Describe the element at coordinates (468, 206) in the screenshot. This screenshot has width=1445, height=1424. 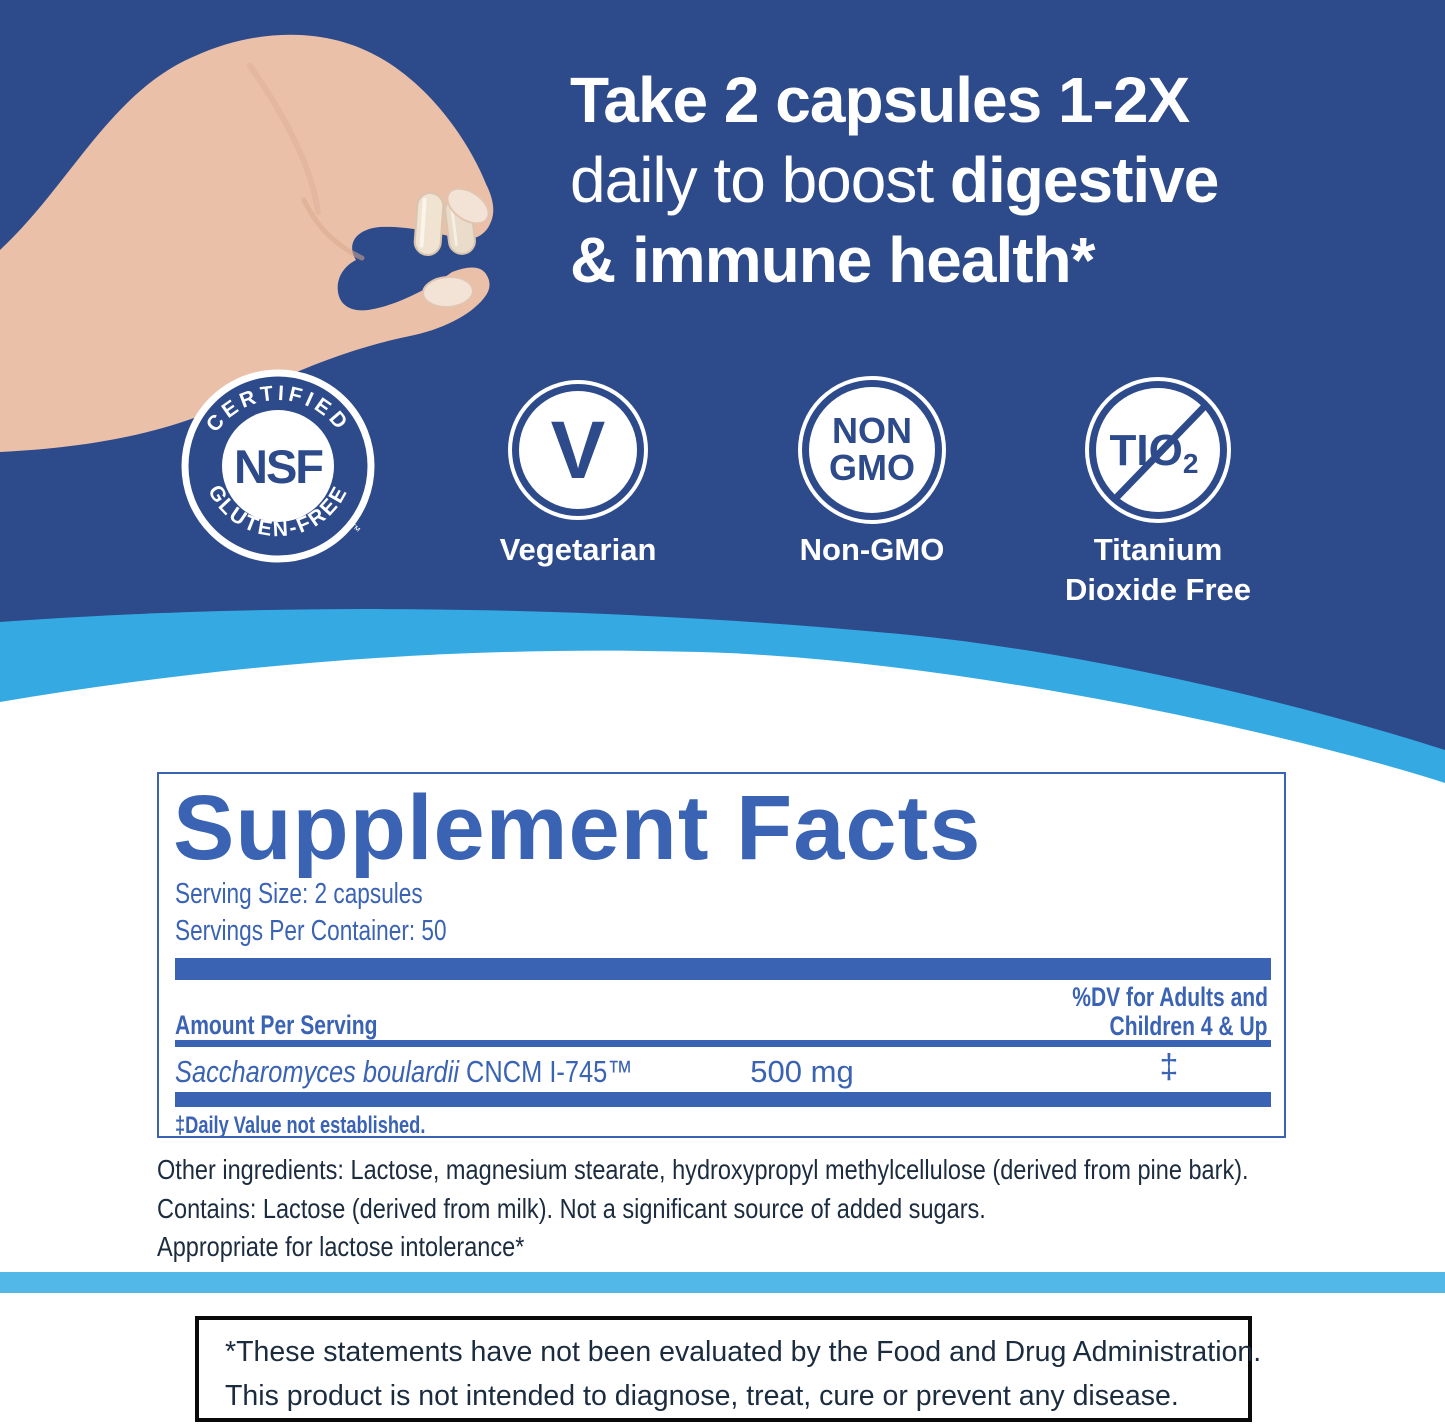
I see `index-fingernail` at that location.